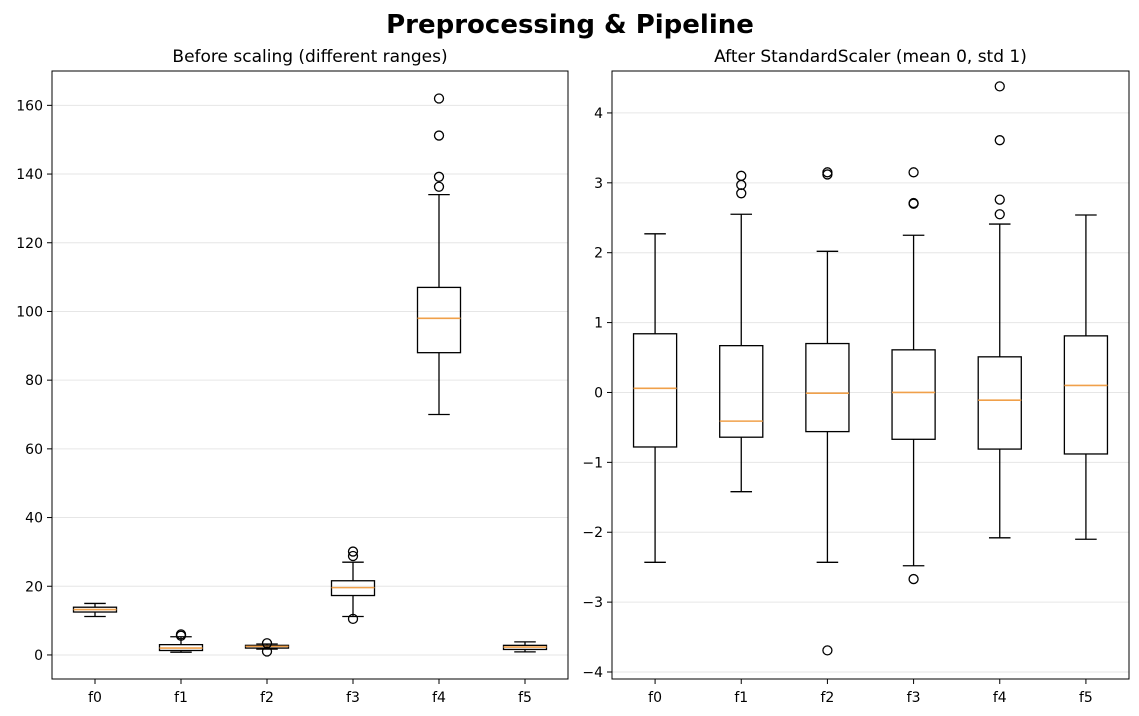 The width and height of the screenshot is (1139, 716). Describe the element at coordinates (741, 331) in the screenshot. I see `after-box-f1` at that location.